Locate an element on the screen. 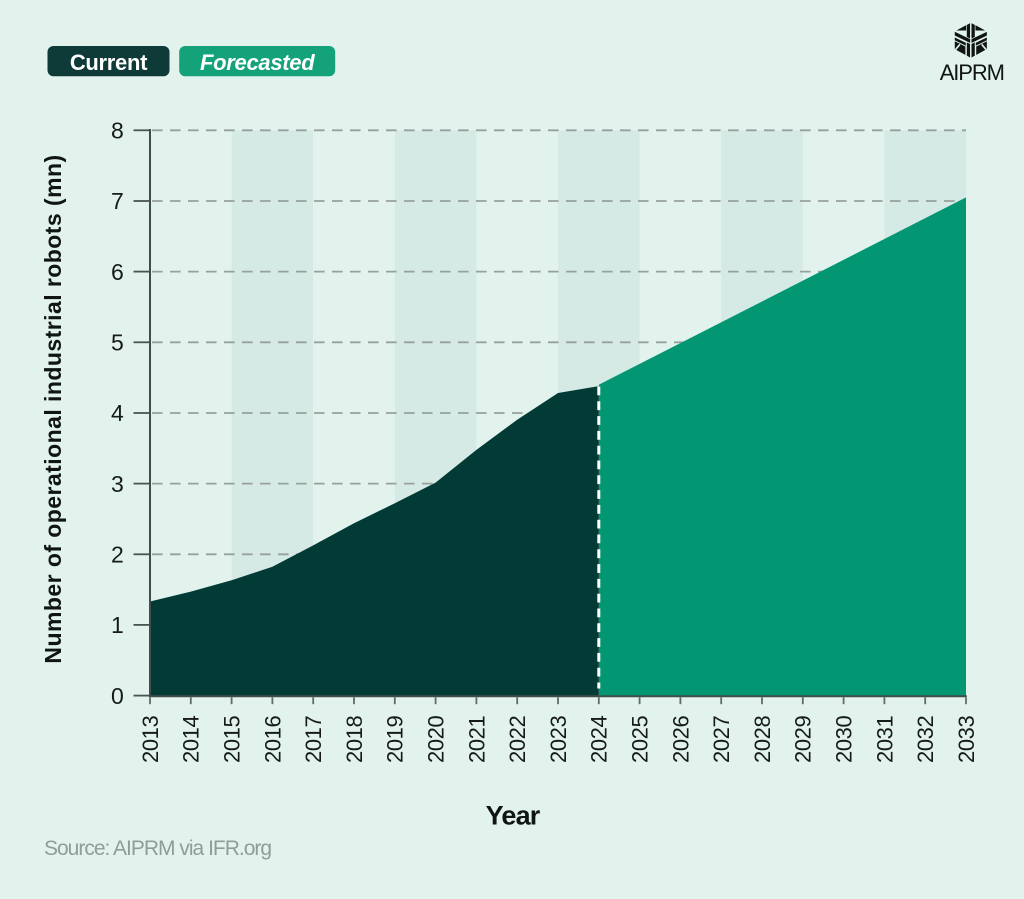  svg-text: 2016 is located at coordinates (272, 739).